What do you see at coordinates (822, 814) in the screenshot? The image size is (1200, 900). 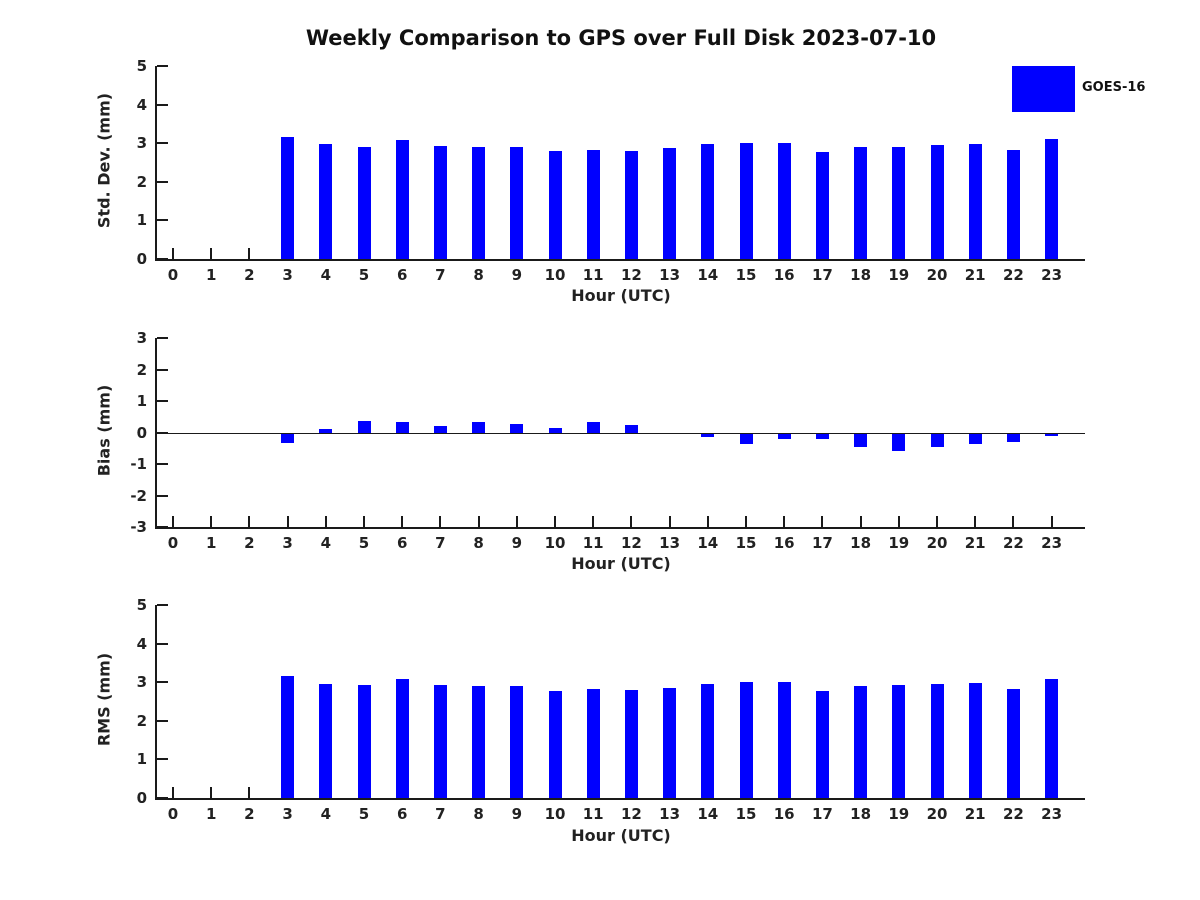 I see `x-tick-label: 17` at bounding box center [822, 814].